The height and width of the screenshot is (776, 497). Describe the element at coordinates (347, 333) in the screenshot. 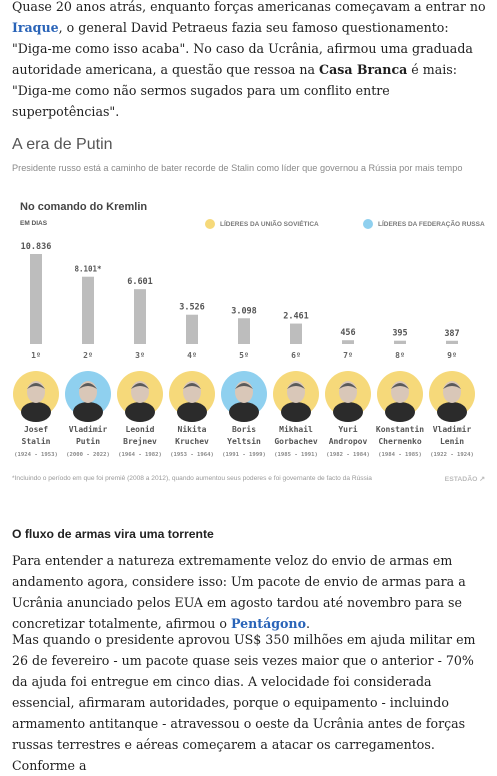

I see `value-label-6: 456` at that location.